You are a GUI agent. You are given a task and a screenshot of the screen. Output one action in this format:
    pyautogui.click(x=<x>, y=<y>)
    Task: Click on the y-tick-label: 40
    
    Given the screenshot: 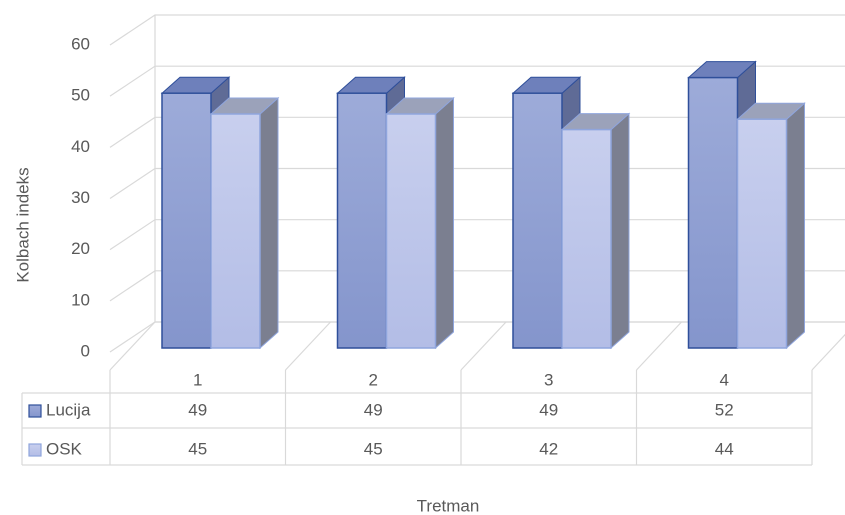 What is the action you would take?
    pyautogui.click(x=80, y=146)
    